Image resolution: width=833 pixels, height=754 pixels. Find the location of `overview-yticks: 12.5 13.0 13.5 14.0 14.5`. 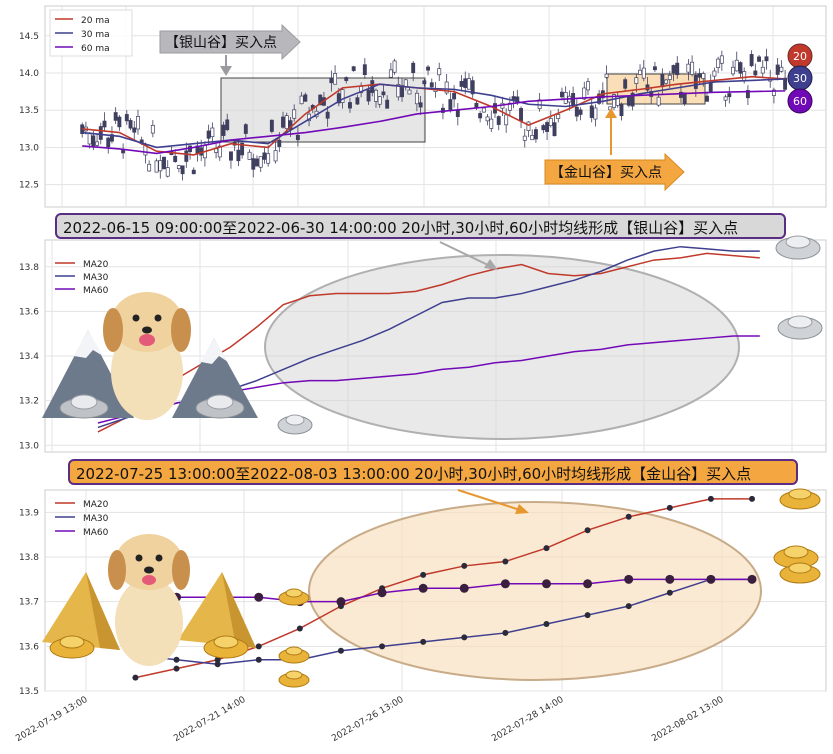

overview-yticks: 12.5 13.0 13.5 14.0 14.5 is located at coordinates (29, 111).